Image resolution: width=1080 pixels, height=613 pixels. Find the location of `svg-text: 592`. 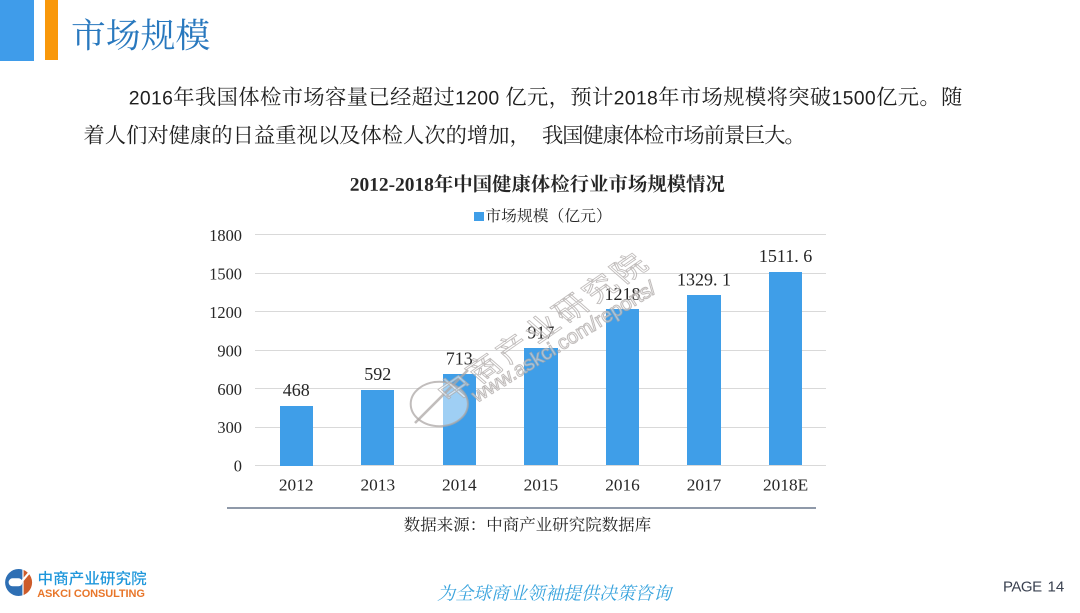

svg-text: 592 is located at coordinates (377, 374).